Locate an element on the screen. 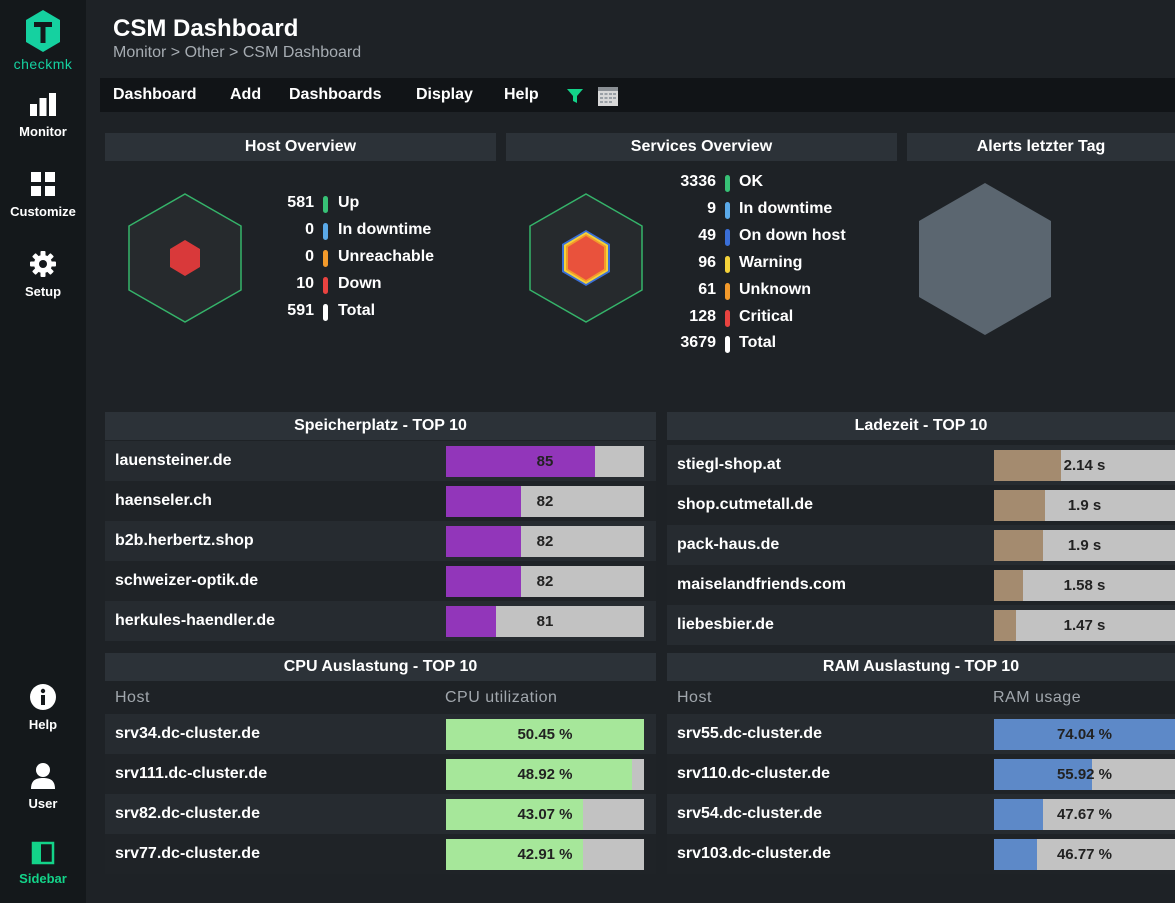 The width and height of the screenshot is (1175, 903). alerts-hexagon is located at coordinates (985, 259).